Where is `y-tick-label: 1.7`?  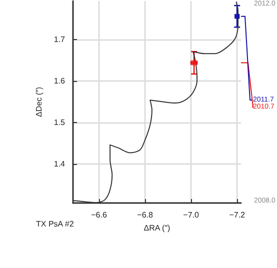 y-tick-label: 1.7 is located at coordinates (60, 39).